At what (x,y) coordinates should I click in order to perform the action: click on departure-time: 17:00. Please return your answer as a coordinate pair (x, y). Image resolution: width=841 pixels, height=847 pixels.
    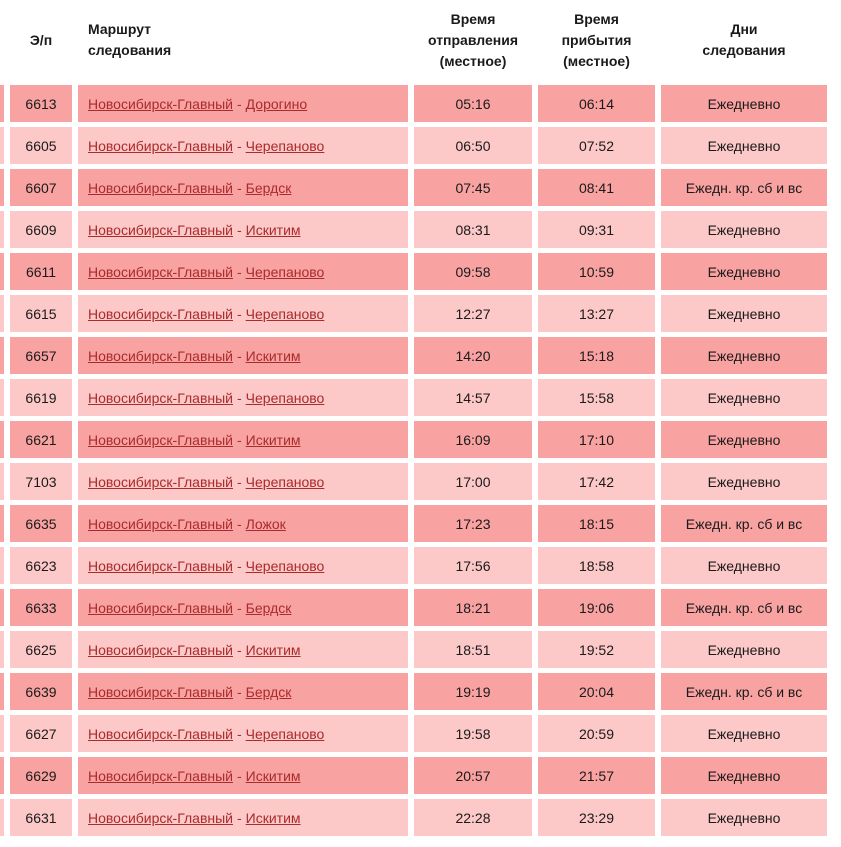
    Looking at the image, I should click on (473, 481).